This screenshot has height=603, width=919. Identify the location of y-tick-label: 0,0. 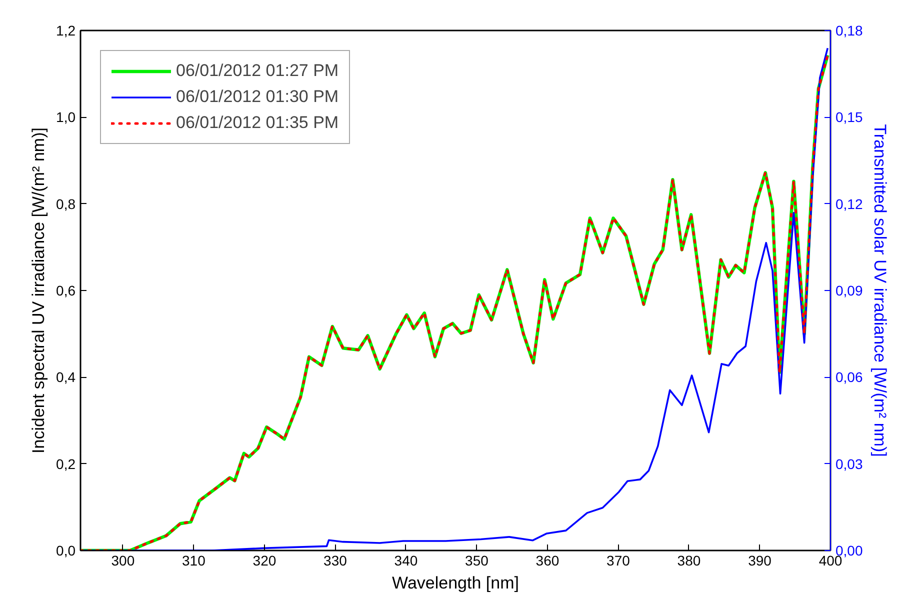
(66, 550).